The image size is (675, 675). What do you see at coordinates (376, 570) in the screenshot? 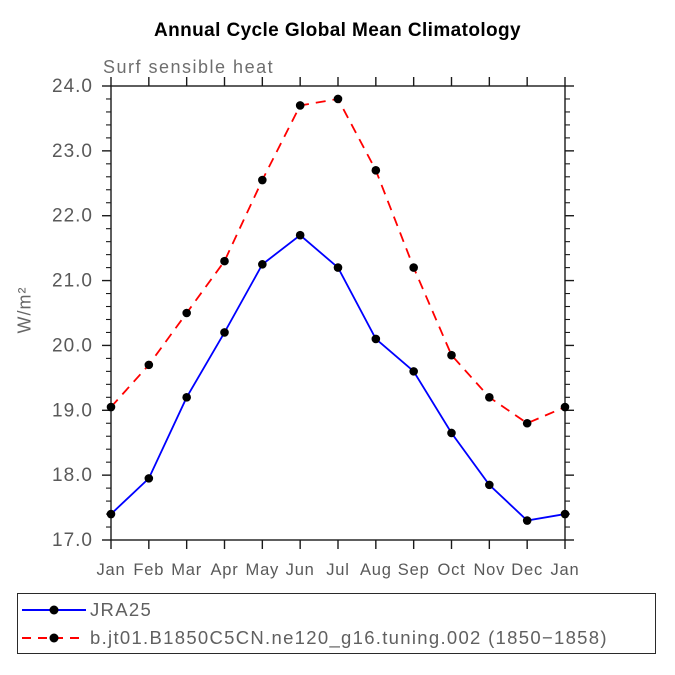
I see `x-tick-label: Aug` at bounding box center [376, 570].